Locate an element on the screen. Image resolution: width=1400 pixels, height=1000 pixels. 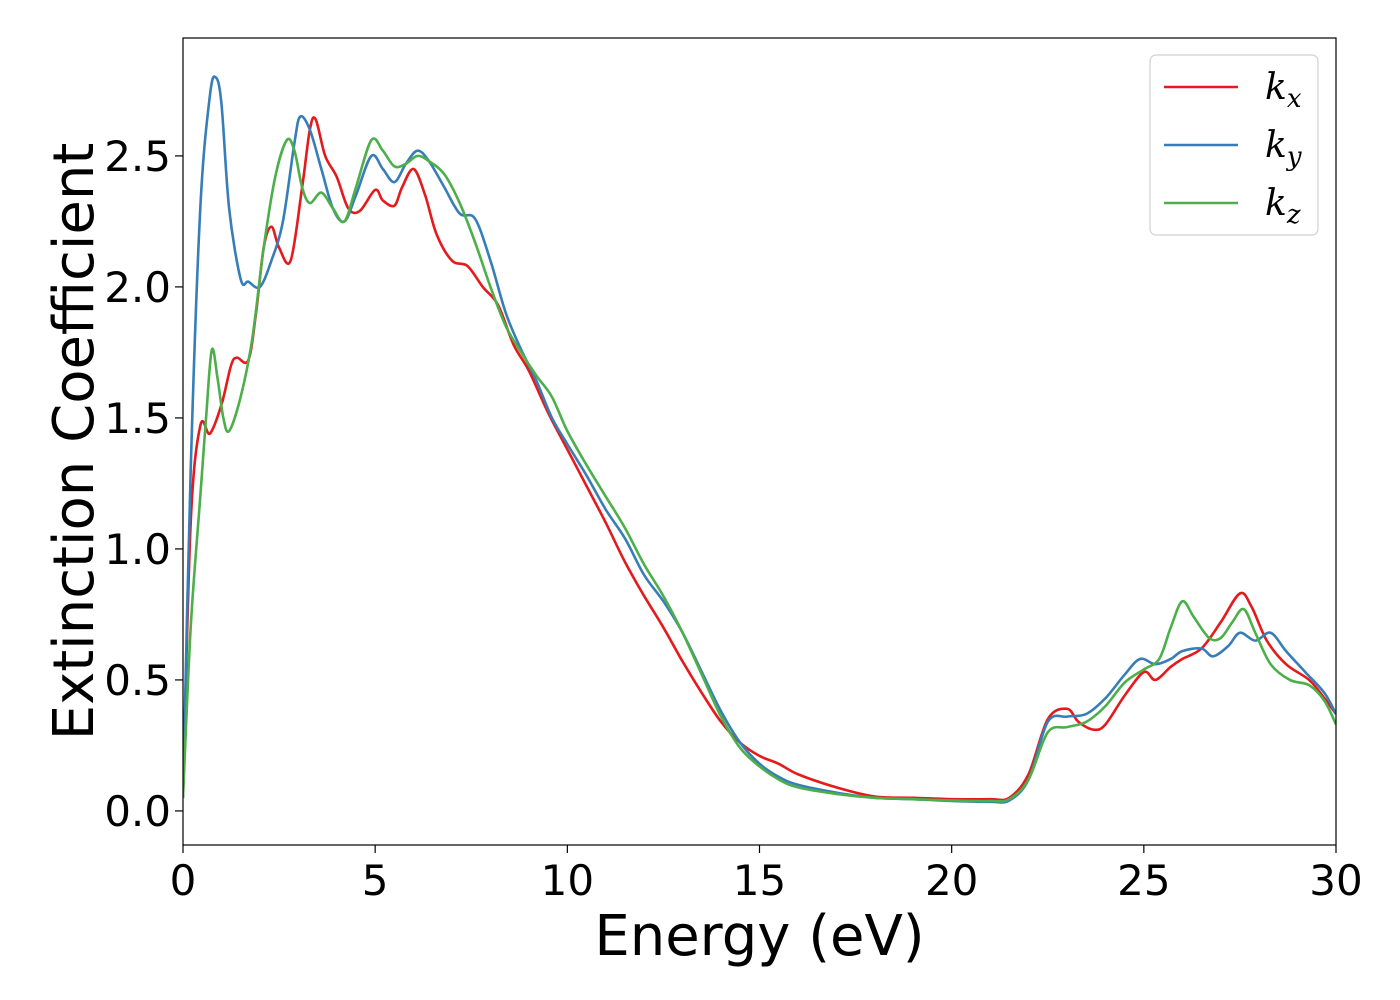
x-axis-ticks: 0 5 10 15 20 25 30 is located at coordinates (766, 875).